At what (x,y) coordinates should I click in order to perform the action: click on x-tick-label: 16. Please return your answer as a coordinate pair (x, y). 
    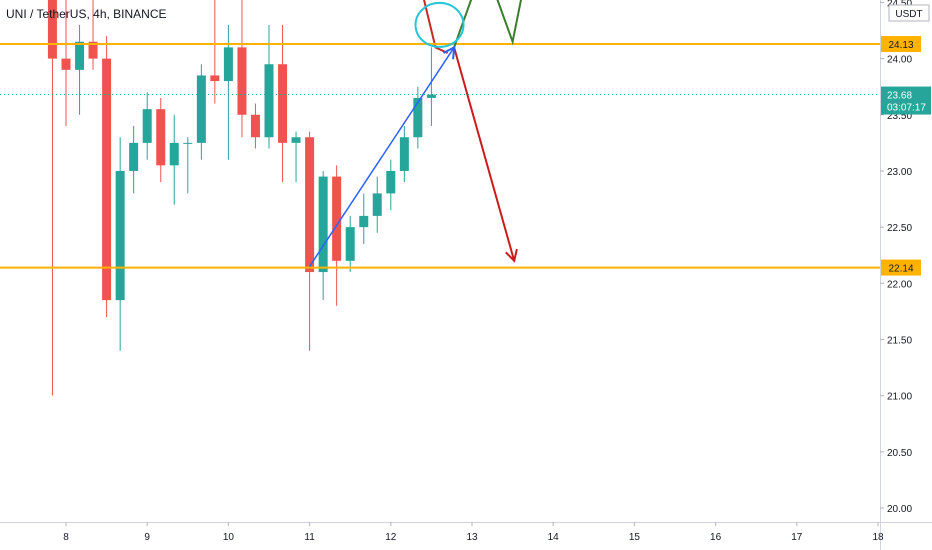
    Looking at the image, I should click on (716, 537).